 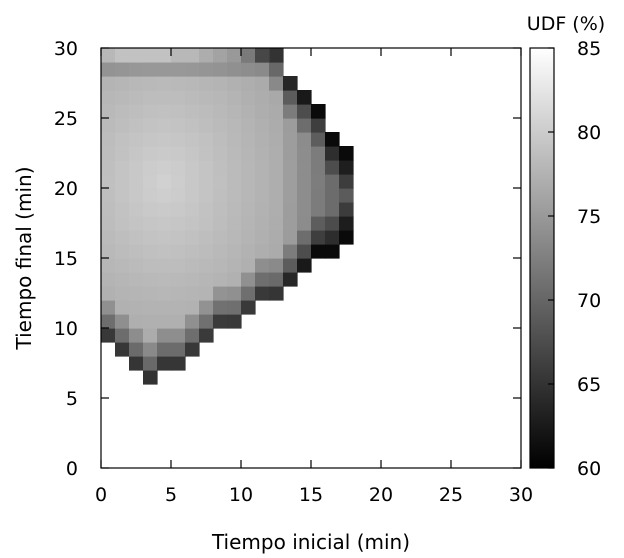 I want to click on y-tick-label: 5, so click(x=72, y=399).